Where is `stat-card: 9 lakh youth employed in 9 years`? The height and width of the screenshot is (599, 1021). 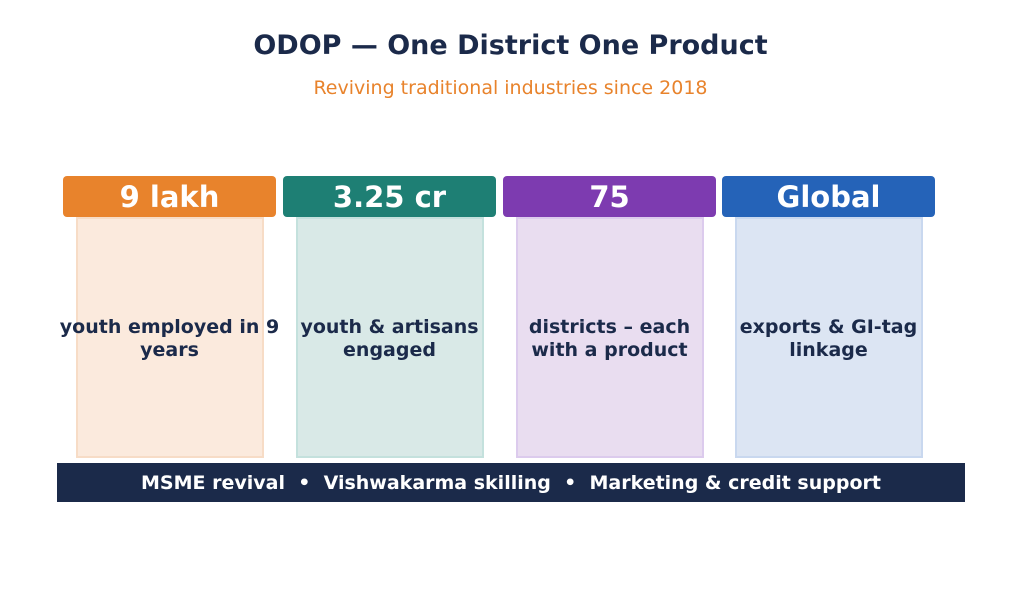 stat-card: 9 lakh youth employed in 9 years is located at coordinates (169, 317).